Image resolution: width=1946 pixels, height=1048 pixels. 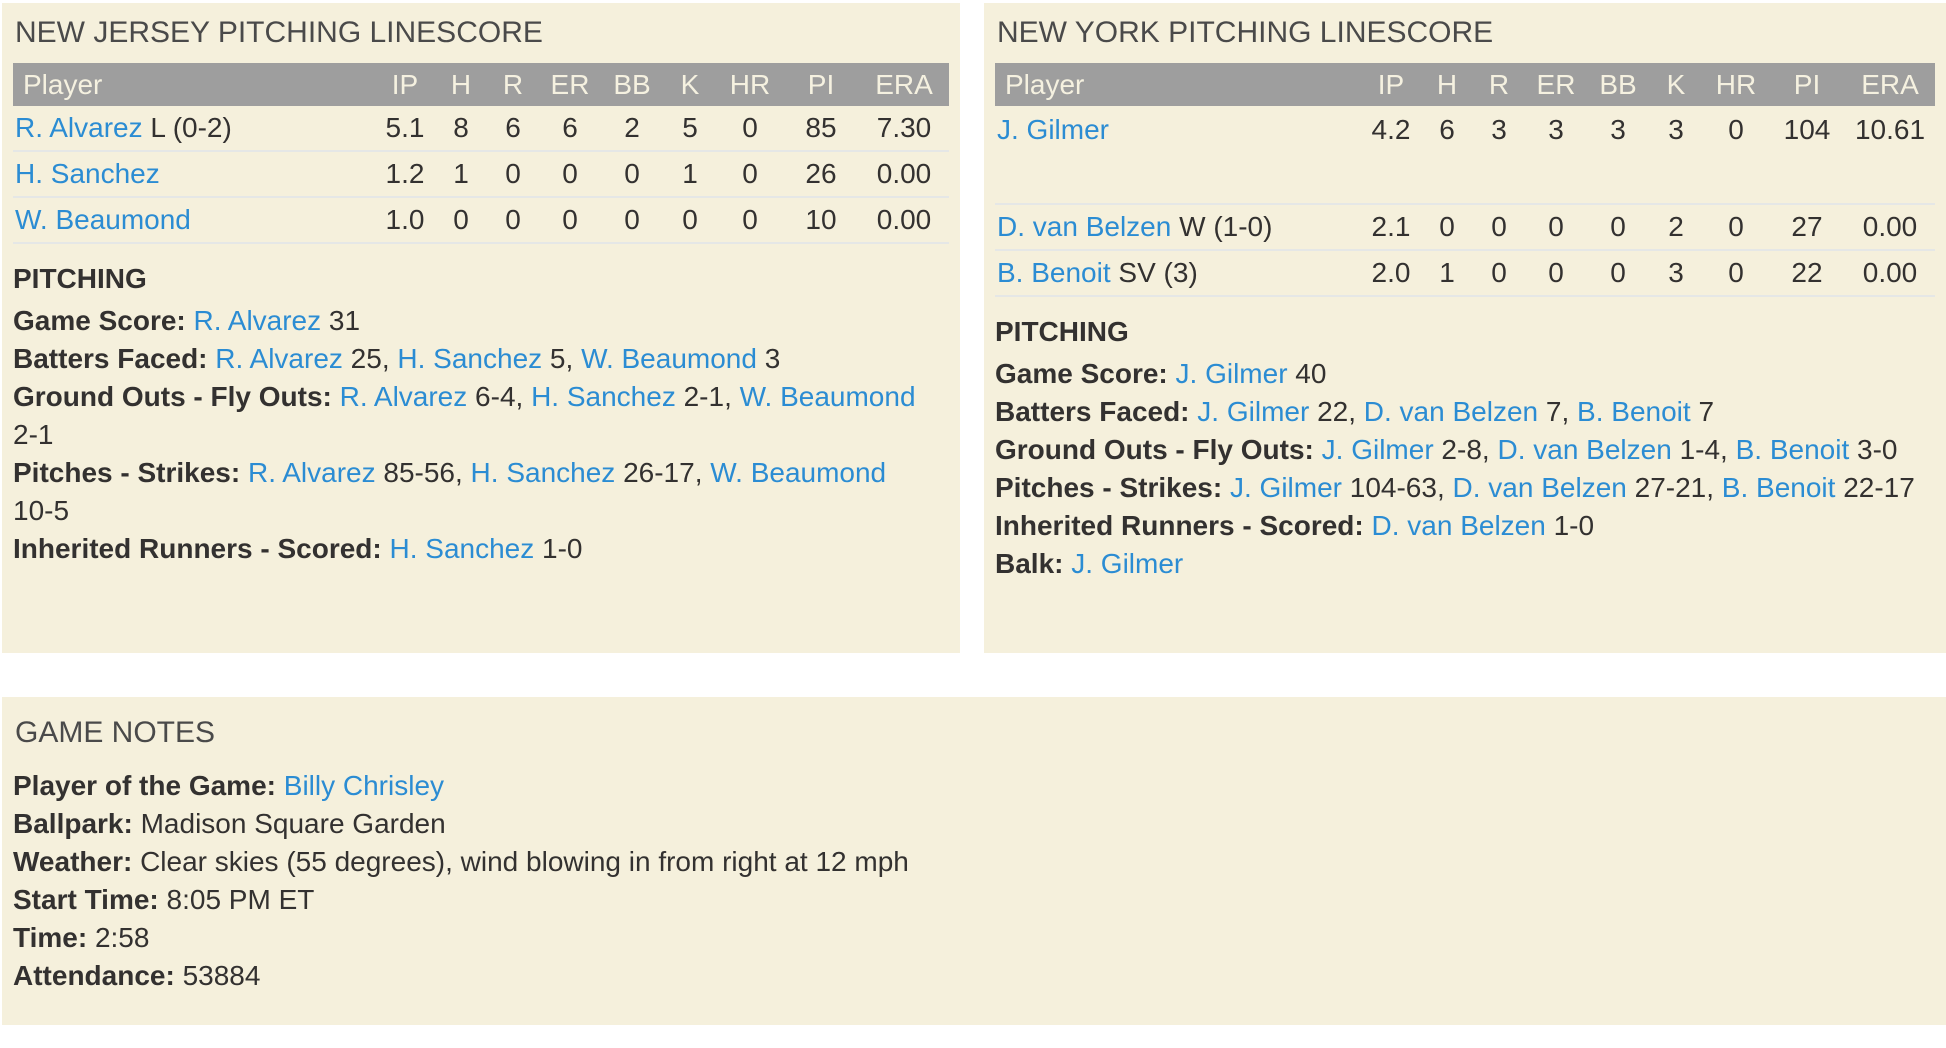 I want to click on note-label: Start Time:, so click(x=86, y=899).